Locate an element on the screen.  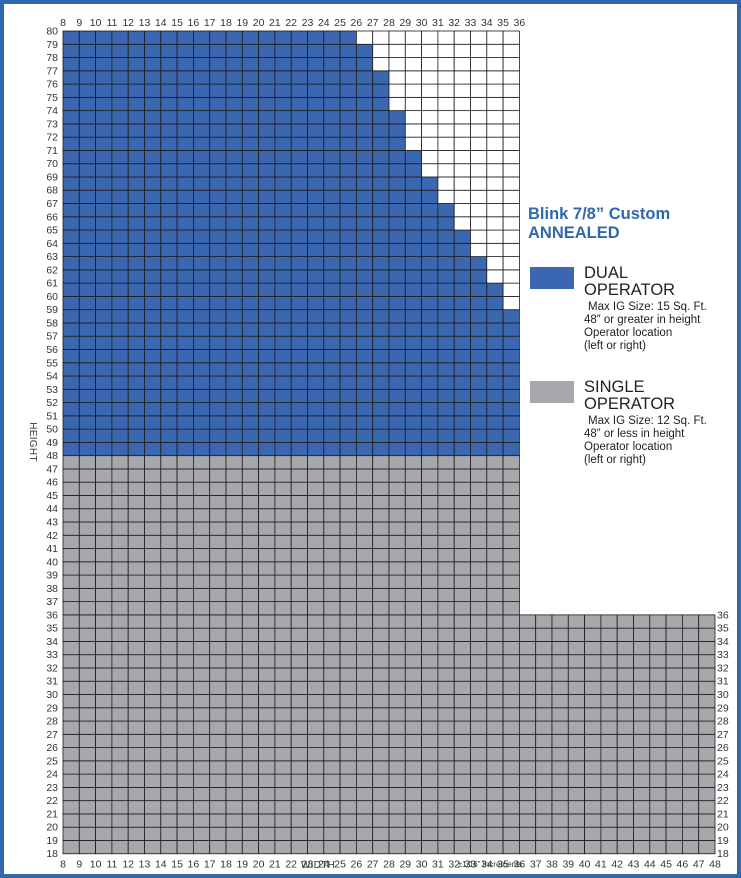
y-left-tick-label: 74 is located at coordinates (52, 111).